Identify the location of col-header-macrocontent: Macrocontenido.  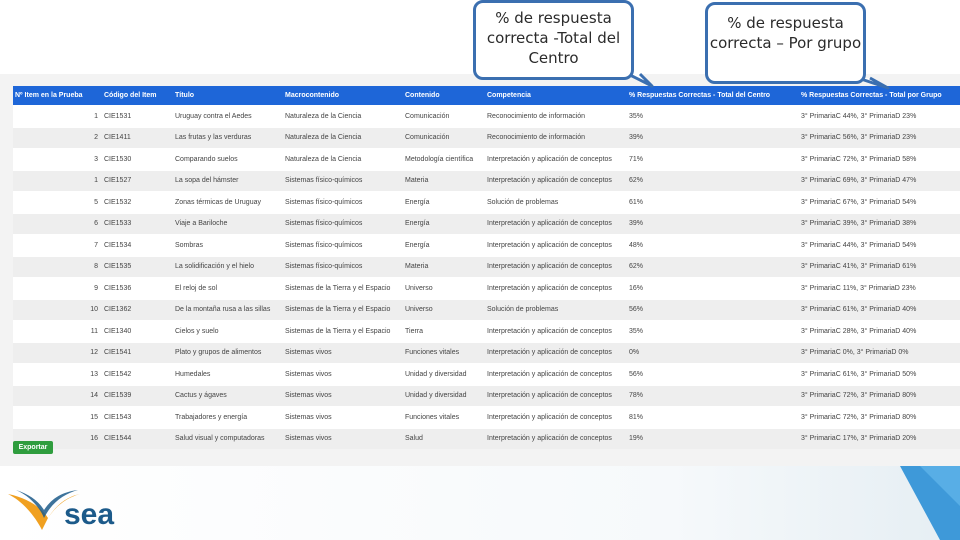
(343, 96).